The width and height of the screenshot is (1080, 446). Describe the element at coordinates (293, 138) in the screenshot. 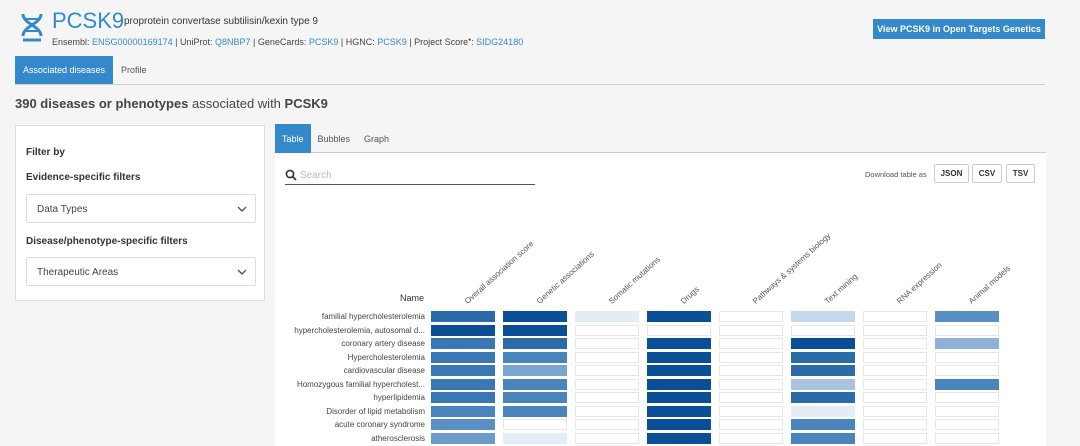

I see `tab-table: Table` at that location.